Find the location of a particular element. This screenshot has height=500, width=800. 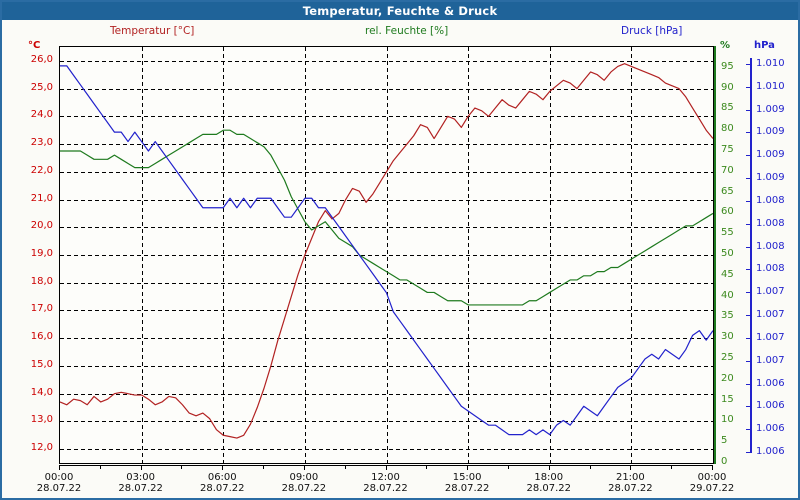

humidity-tick-label: 5 is located at coordinates (724, 441).